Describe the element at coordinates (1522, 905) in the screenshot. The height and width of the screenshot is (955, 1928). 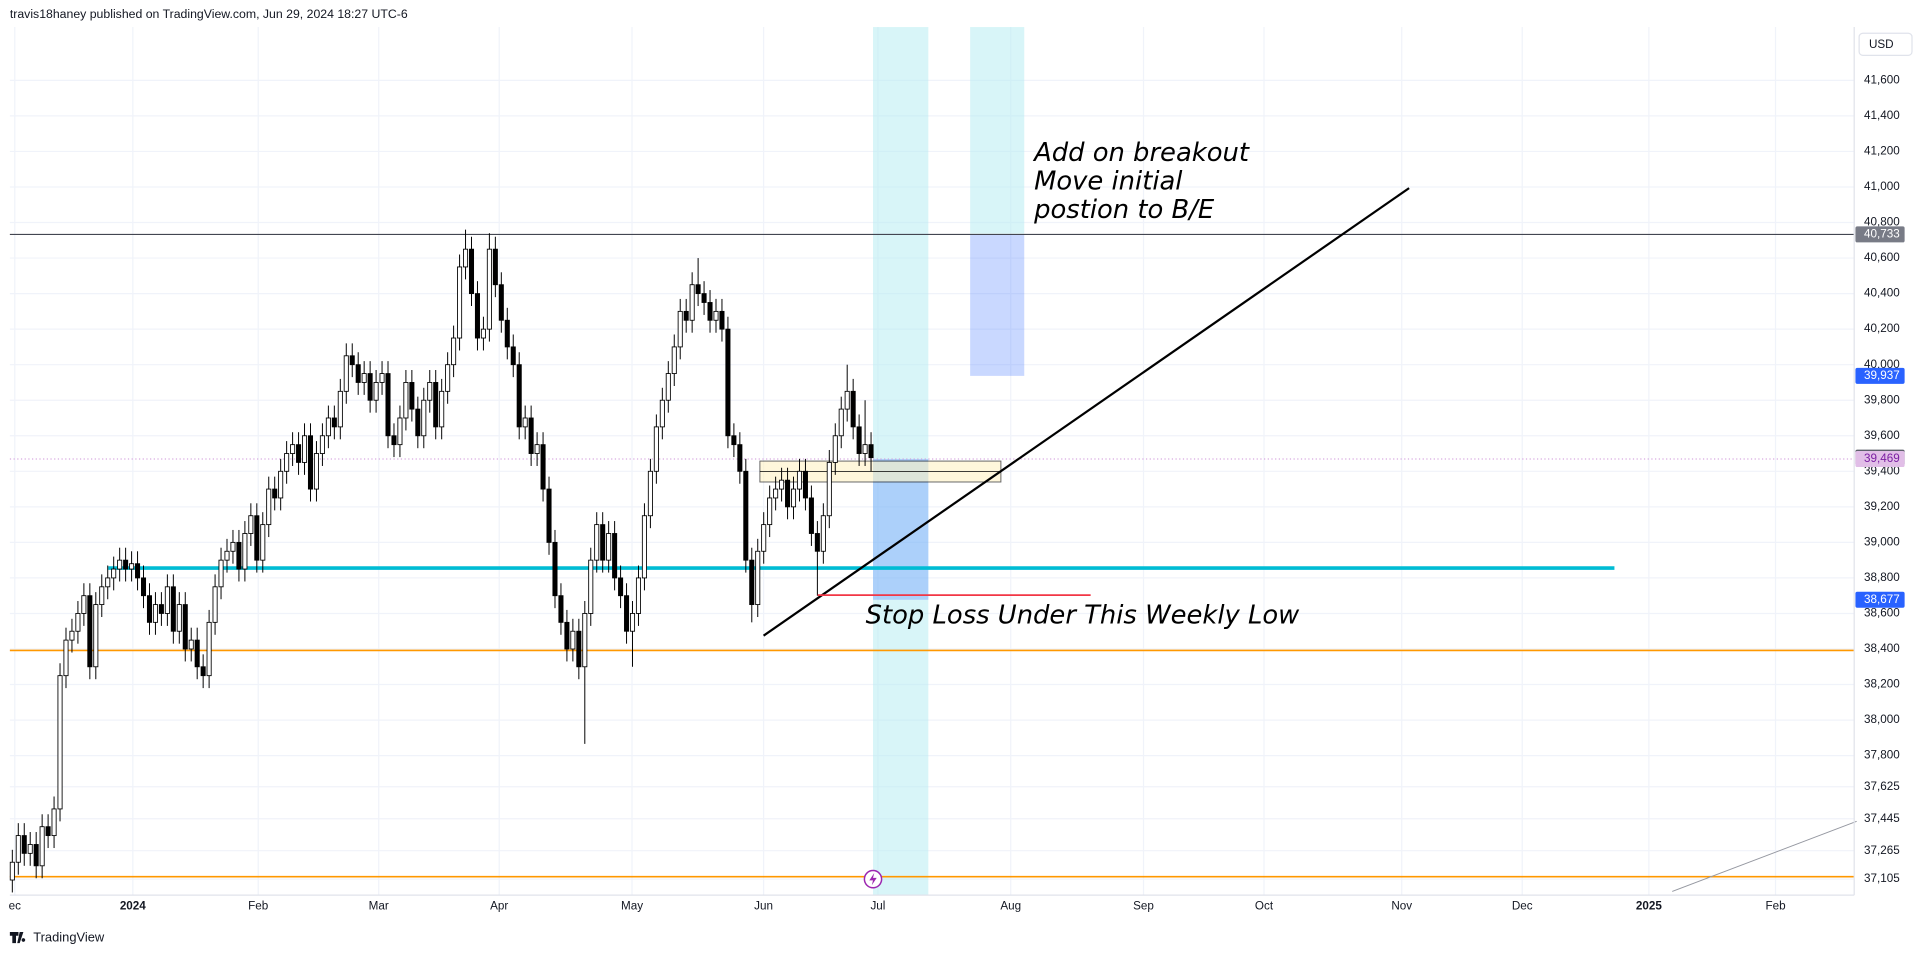
I see `x-tick-label: Dec` at that location.